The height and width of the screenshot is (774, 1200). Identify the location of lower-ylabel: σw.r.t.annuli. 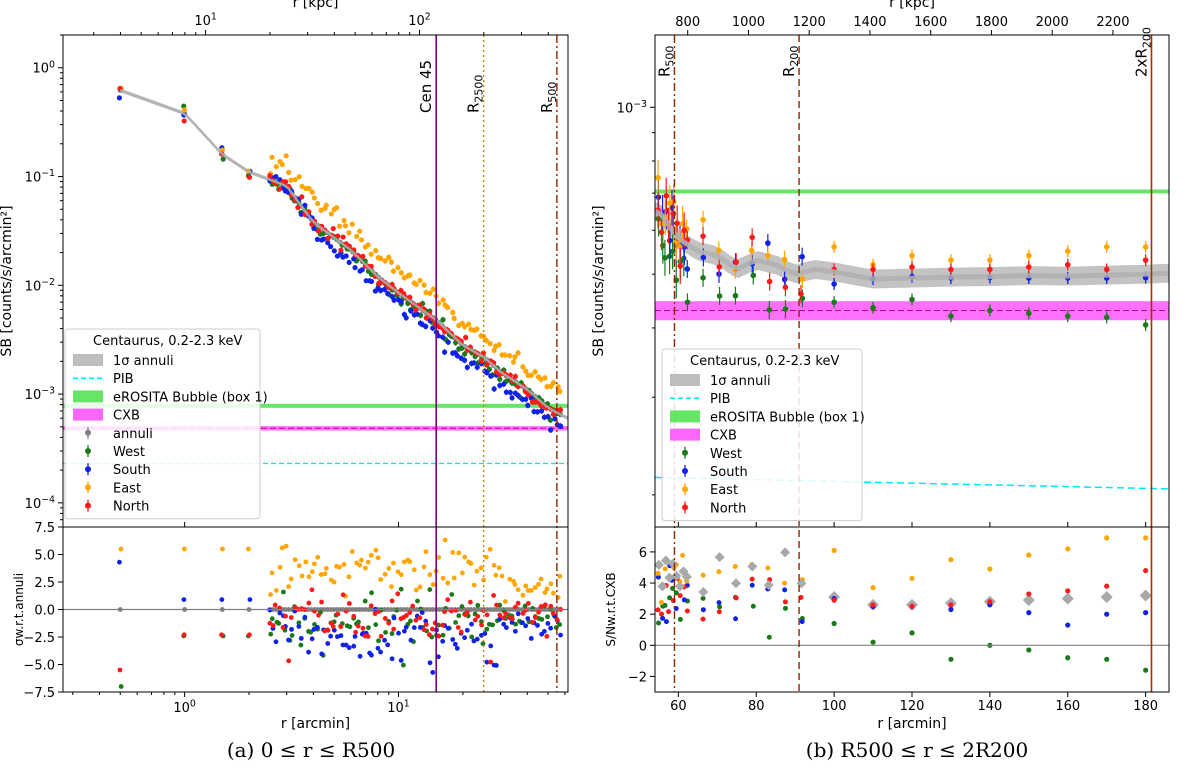
(19, 609).